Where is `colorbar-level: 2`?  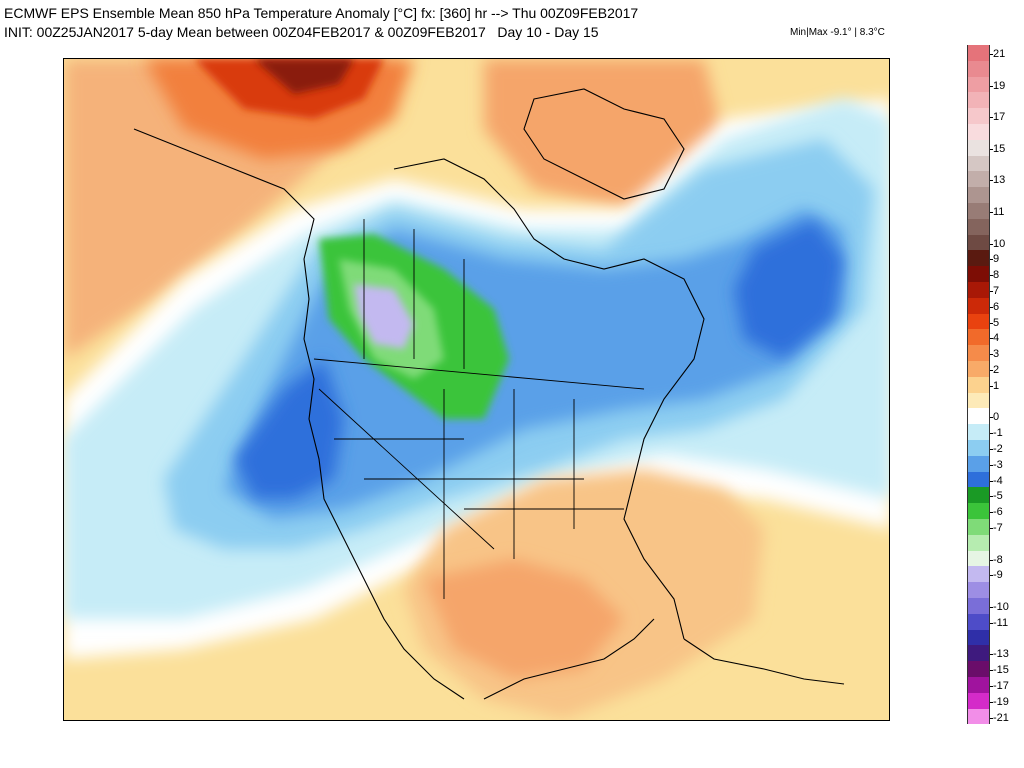
colorbar-level: 2 is located at coordinates (992, 369).